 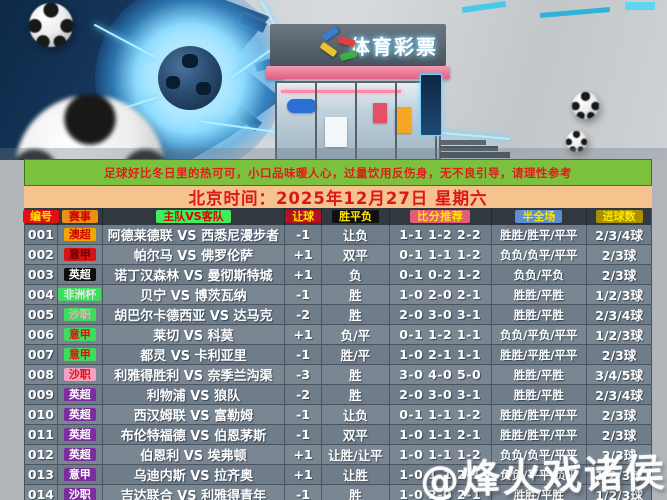 What do you see at coordinates (356, 334) in the screenshot?
I see `wdl-pick: 负/平` at bounding box center [356, 334].